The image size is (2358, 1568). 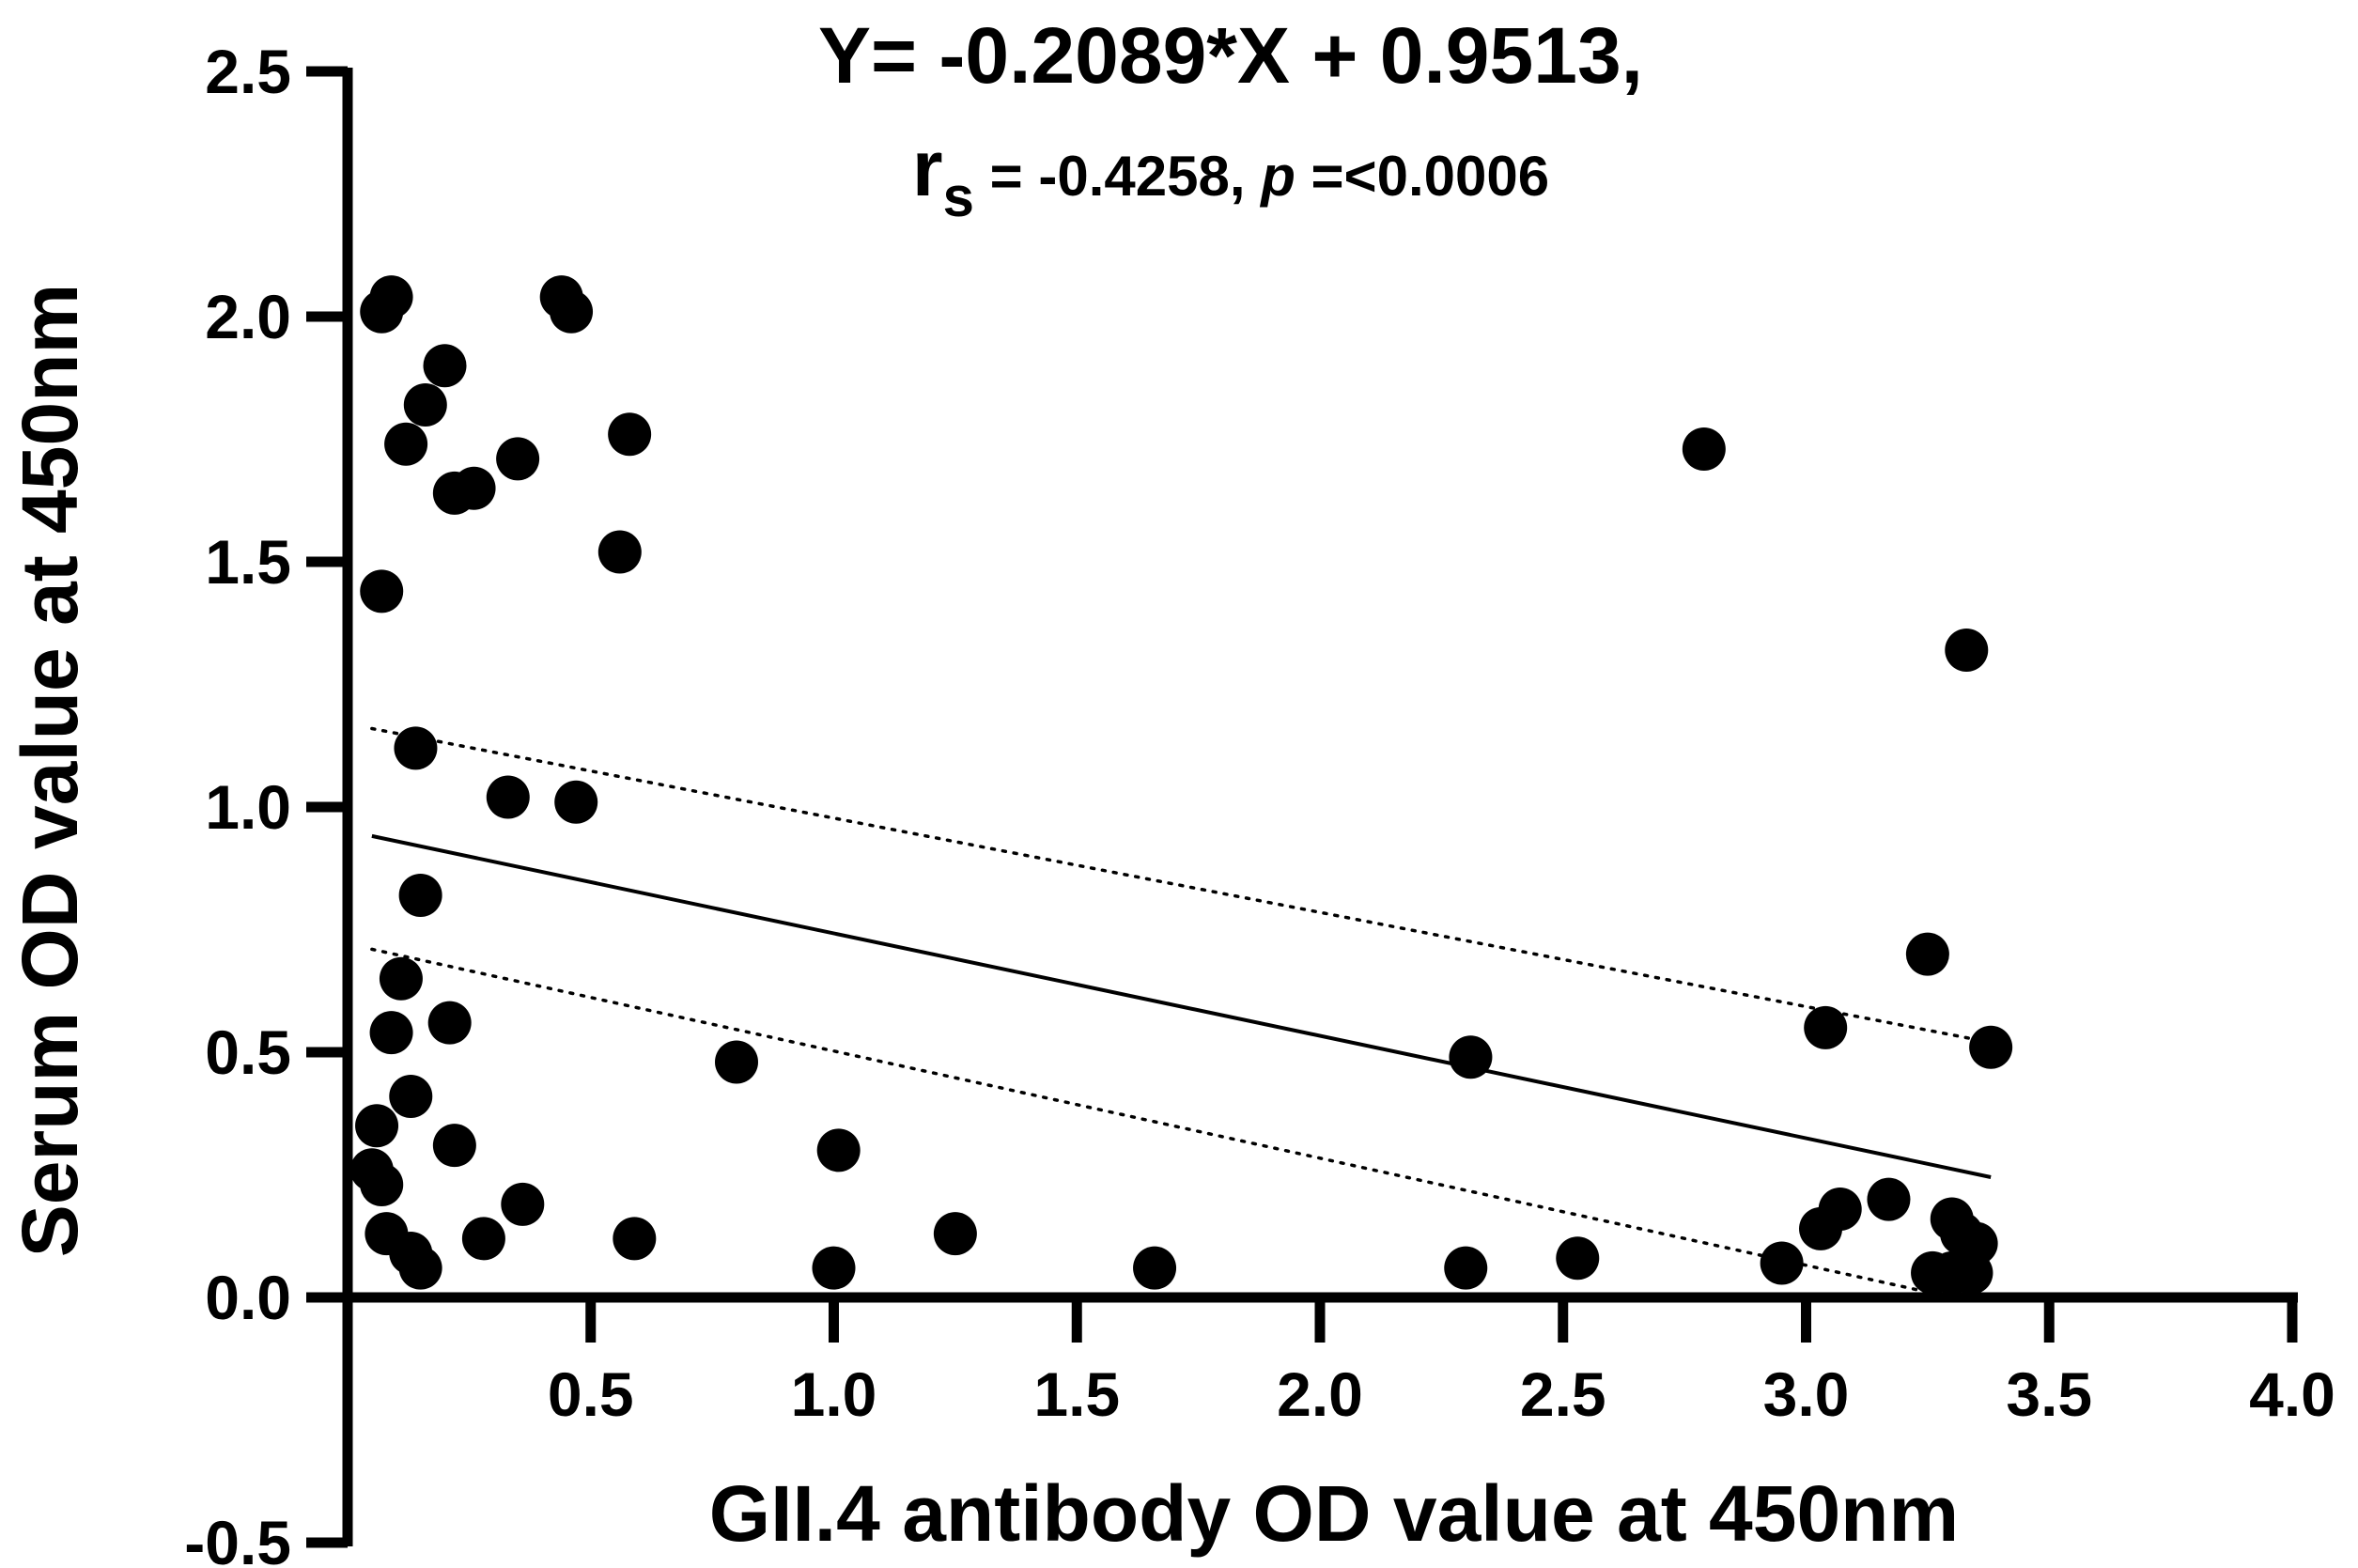 What do you see at coordinates (2292, 1394) in the screenshot?
I see `x-tick-label: 4.0` at bounding box center [2292, 1394].